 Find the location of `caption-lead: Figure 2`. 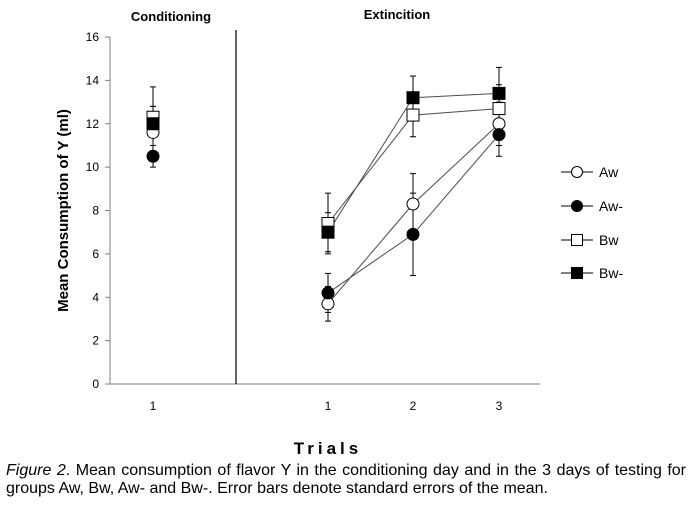

caption-lead: Figure 2 is located at coordinates (36, 470).